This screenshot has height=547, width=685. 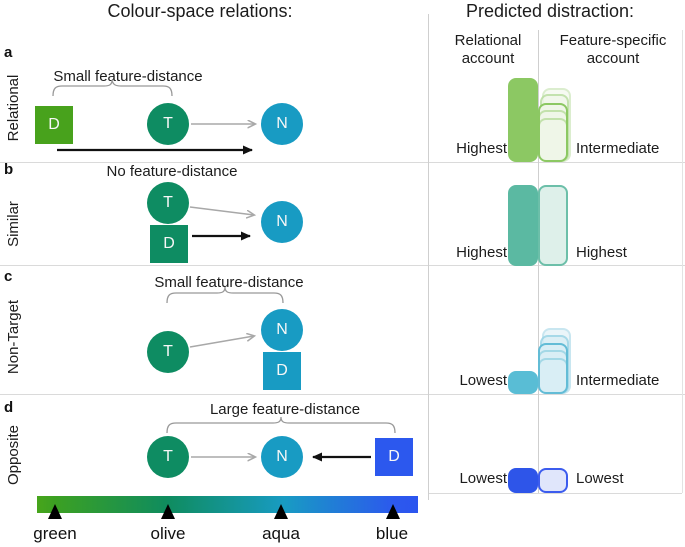 I want to click on left-panel-title: Colour-space relations:, so click(x=200, y=11).